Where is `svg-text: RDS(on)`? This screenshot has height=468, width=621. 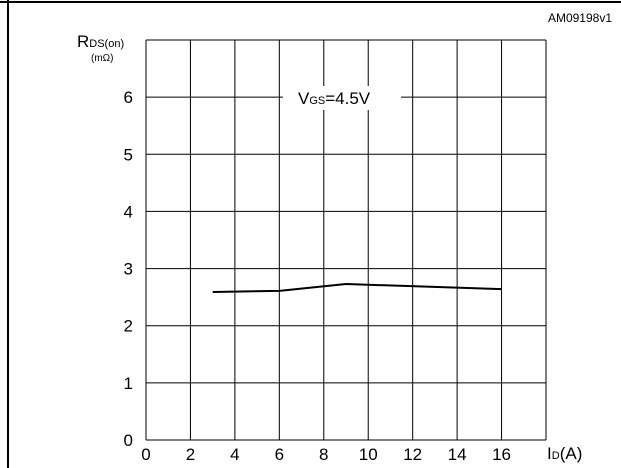 svg-text: RDS(on) is located at coordinates (100, 41).